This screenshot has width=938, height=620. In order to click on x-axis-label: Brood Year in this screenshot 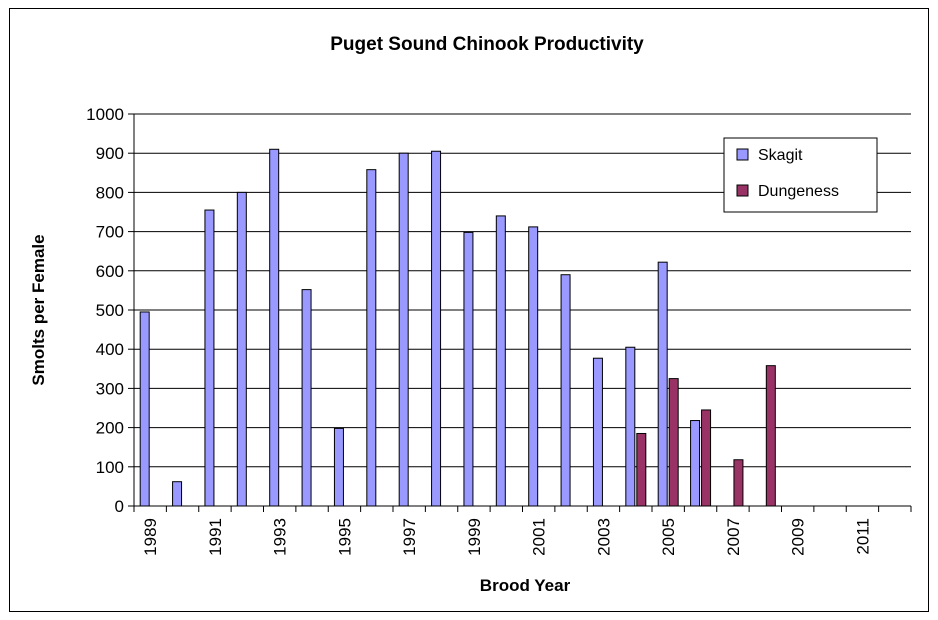, I will do `click(525, 585)`.